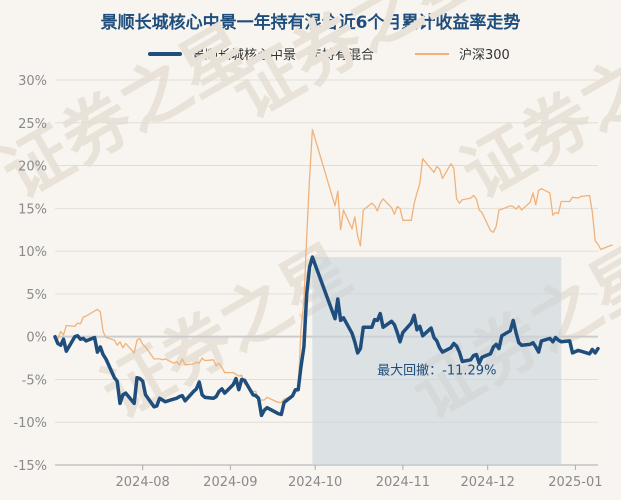  I want to click on max-drawdown-label: 最大回撤：-11.29%, so click(436, 370).